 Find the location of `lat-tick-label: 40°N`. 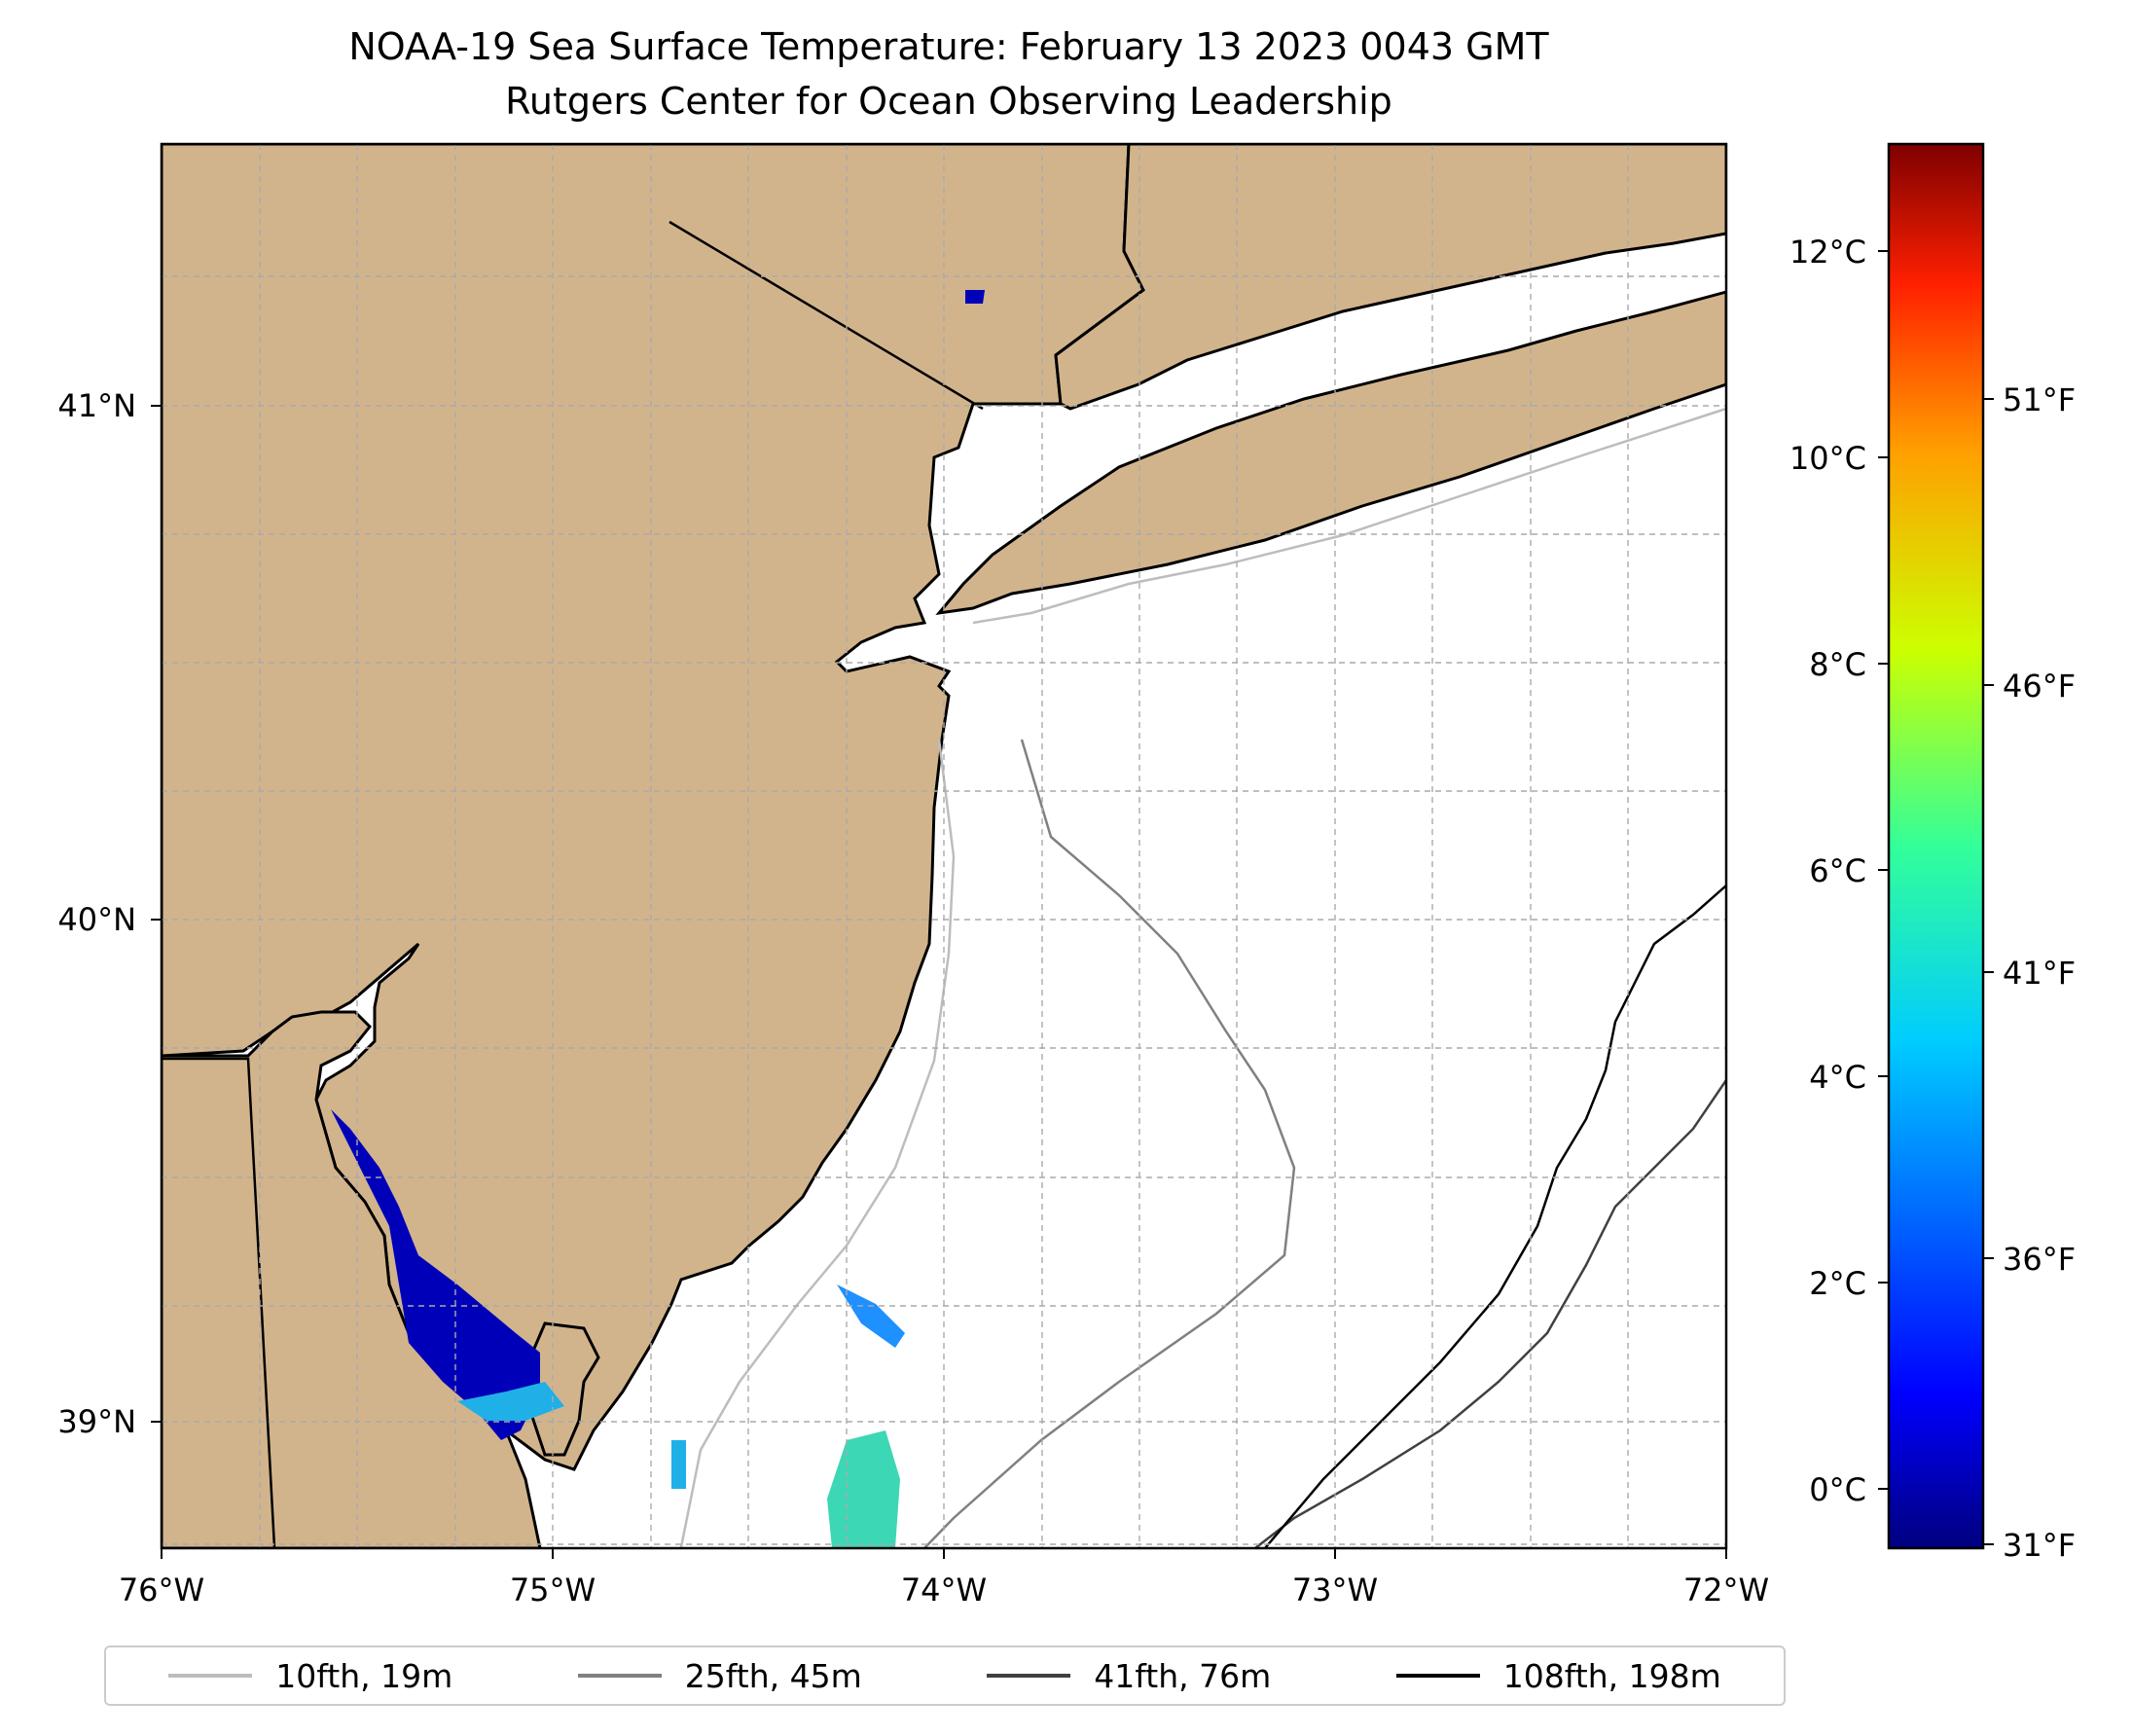

lat-tick-label: 40°N is located at coordinates (97, 920).